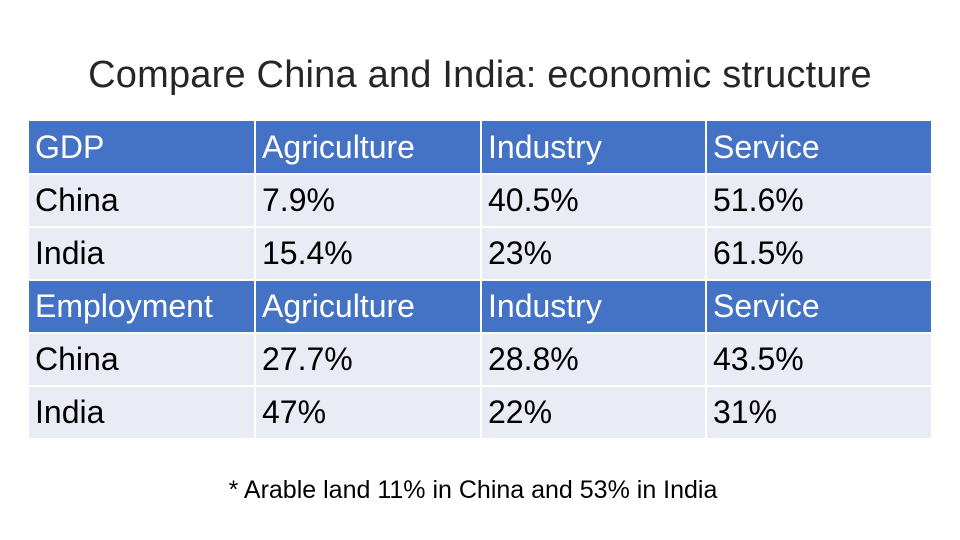 The image size is (960, 540). Describe the element at coordinates (818, 201) in the screenshot. I see `table-cell: 51.6%` at that location.